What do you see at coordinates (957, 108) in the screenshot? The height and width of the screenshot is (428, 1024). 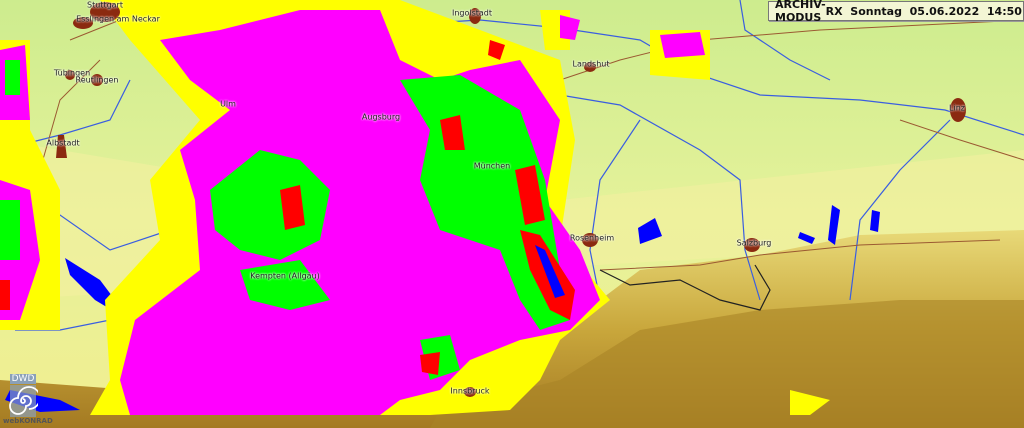 I see `city-label-linz: Linz` at bounding box center [957, 108].